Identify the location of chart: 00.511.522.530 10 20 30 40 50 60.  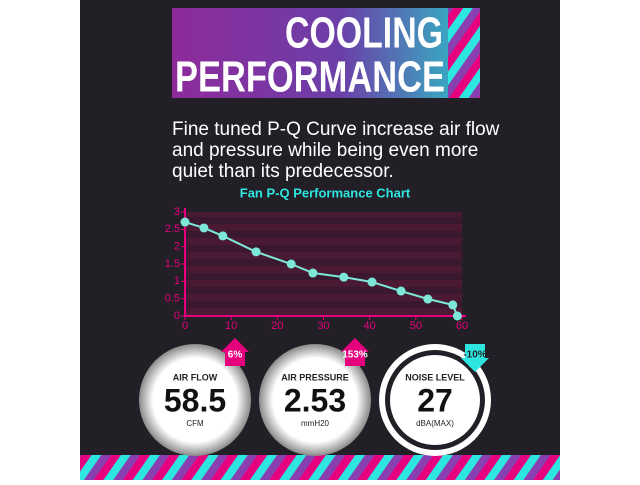
(316, 269).